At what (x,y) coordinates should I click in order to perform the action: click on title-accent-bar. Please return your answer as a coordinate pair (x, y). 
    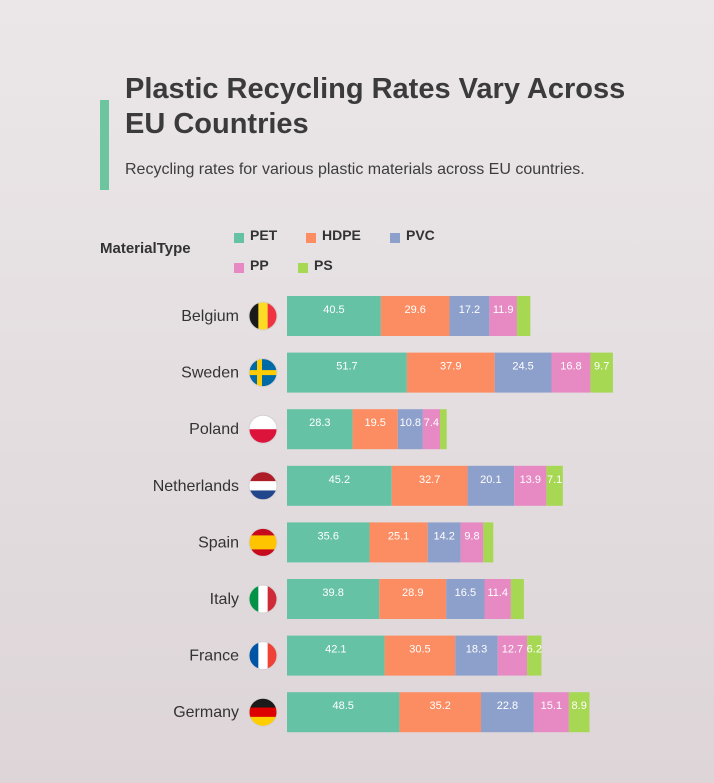
    Looking at the image, I should click on (104, 145).